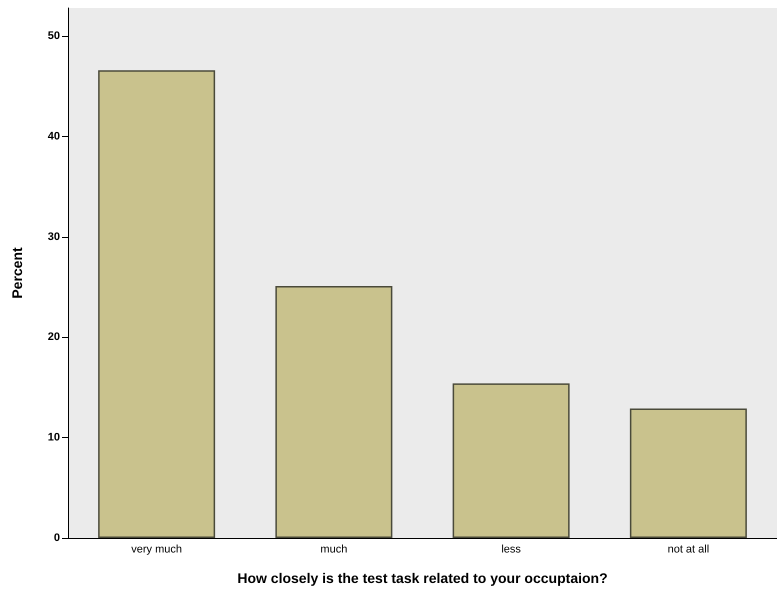  Describe the element at coordinates (54, 438) in the screenshot. I see `y-tick-label: 10` at that location.